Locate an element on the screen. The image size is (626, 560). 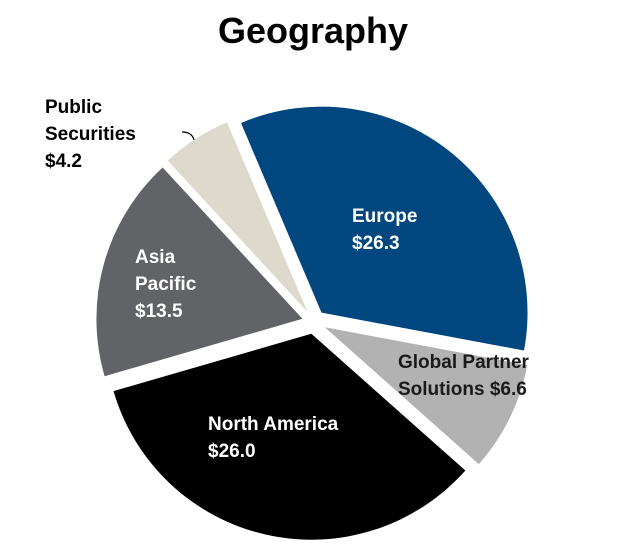
slice-label: Asia Pacific $13.5 is located at coordinates (175, 284).